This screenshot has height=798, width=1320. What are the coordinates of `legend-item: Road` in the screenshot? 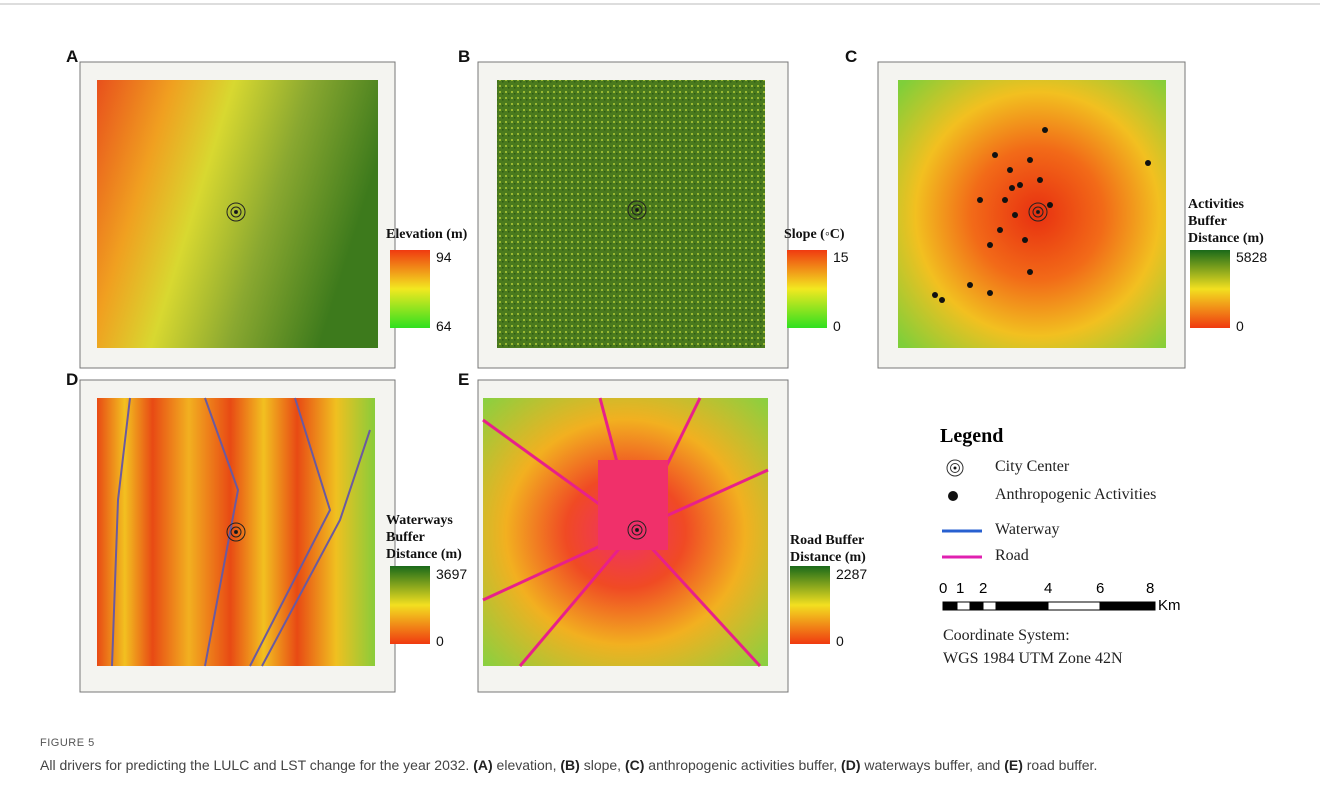 It's located at (1012, 555).